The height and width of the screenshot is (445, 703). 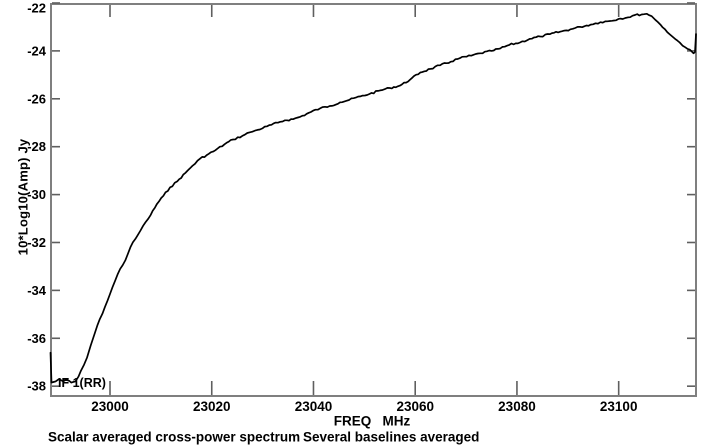 What do you see at coordinates (391, 437) in the screenshot?
I see `caption-baselines: Several baselines averaged` at bounding box center [391, 437].